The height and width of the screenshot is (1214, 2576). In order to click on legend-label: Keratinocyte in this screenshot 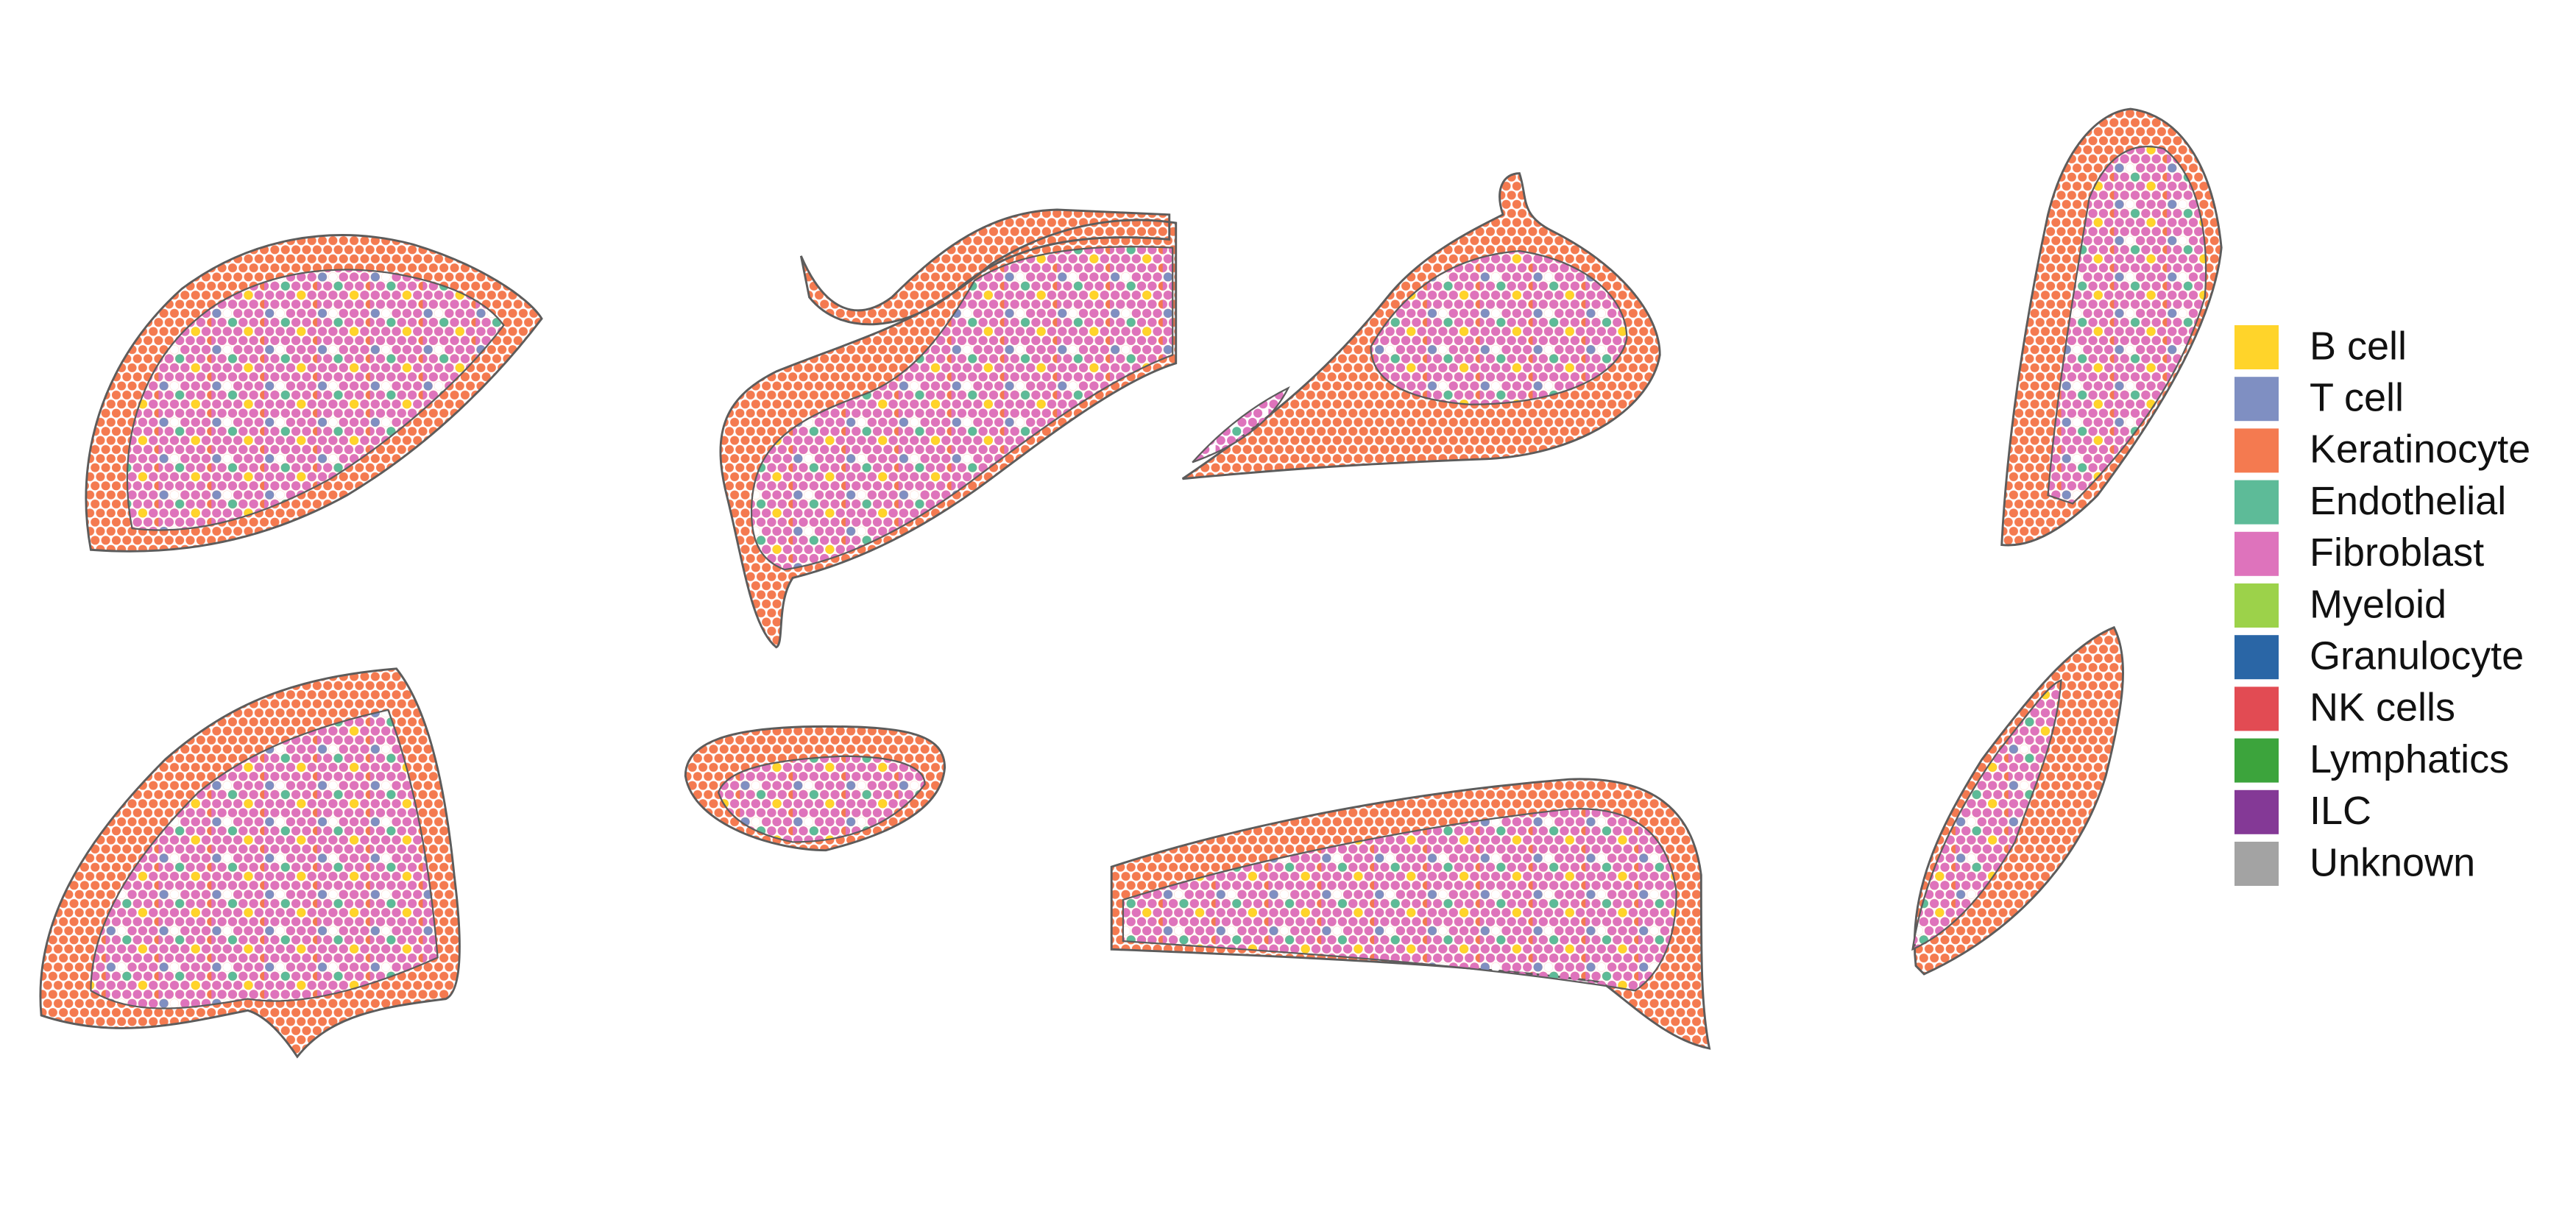, I will do `click(2420, 450)`.